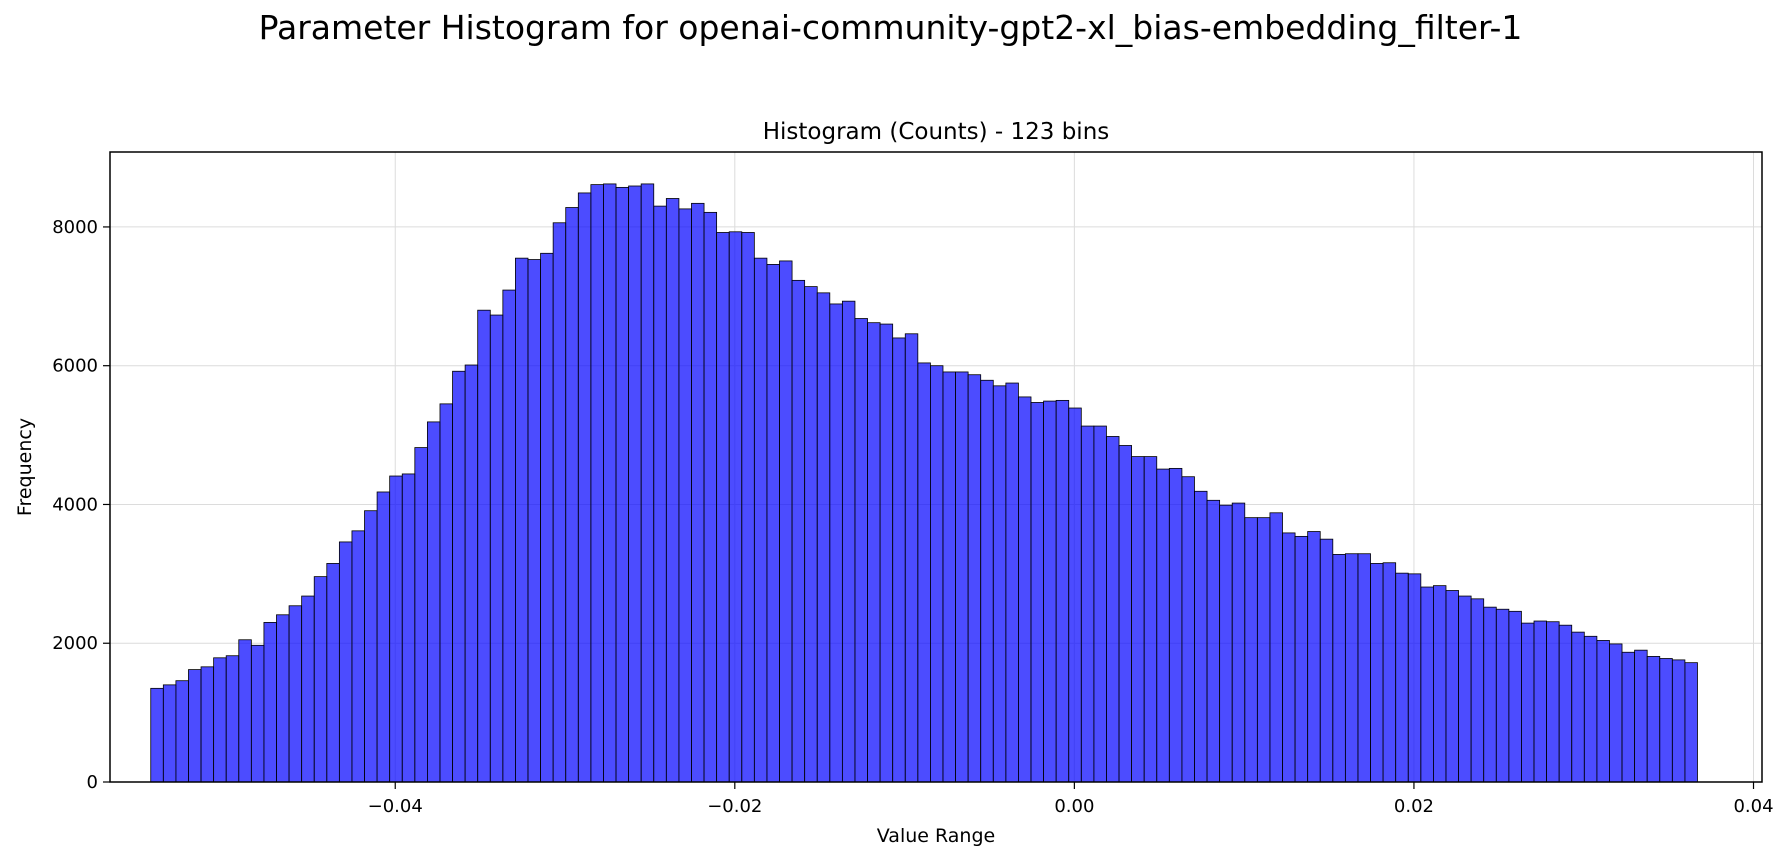 The width and height of the screenshot is (1781, 860). I want to click on y-tick-label: 2000, so click(75, 643).